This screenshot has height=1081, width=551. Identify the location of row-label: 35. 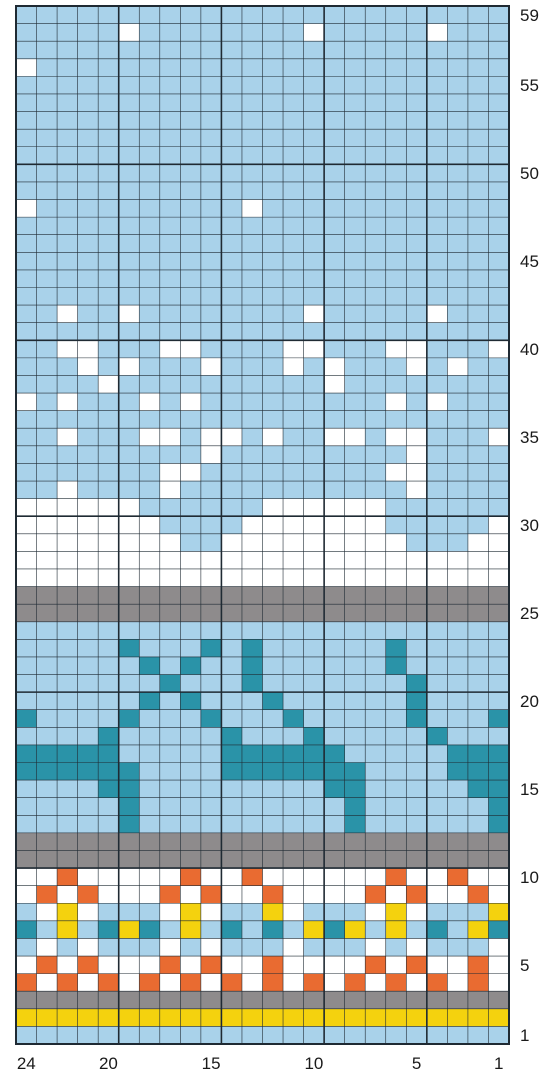
(529, 437).